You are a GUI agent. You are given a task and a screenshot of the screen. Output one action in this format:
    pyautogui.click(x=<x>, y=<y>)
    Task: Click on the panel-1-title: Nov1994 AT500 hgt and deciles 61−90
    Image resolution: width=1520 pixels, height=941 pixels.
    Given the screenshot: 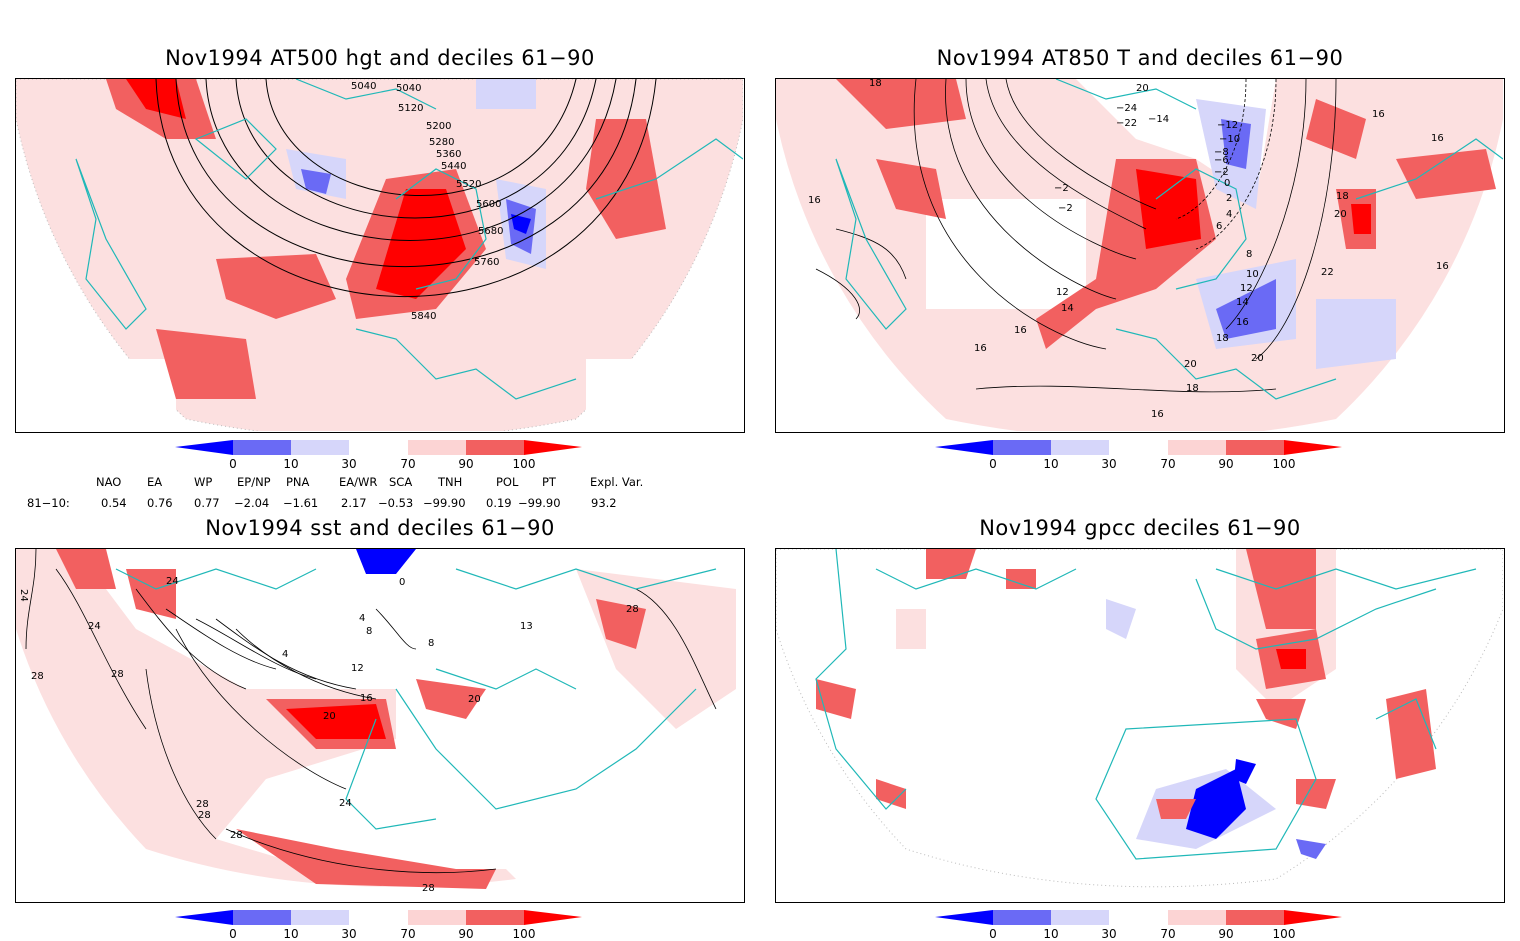 What is the action you would take?
    pyautogui.click(x=380, y=58)
    